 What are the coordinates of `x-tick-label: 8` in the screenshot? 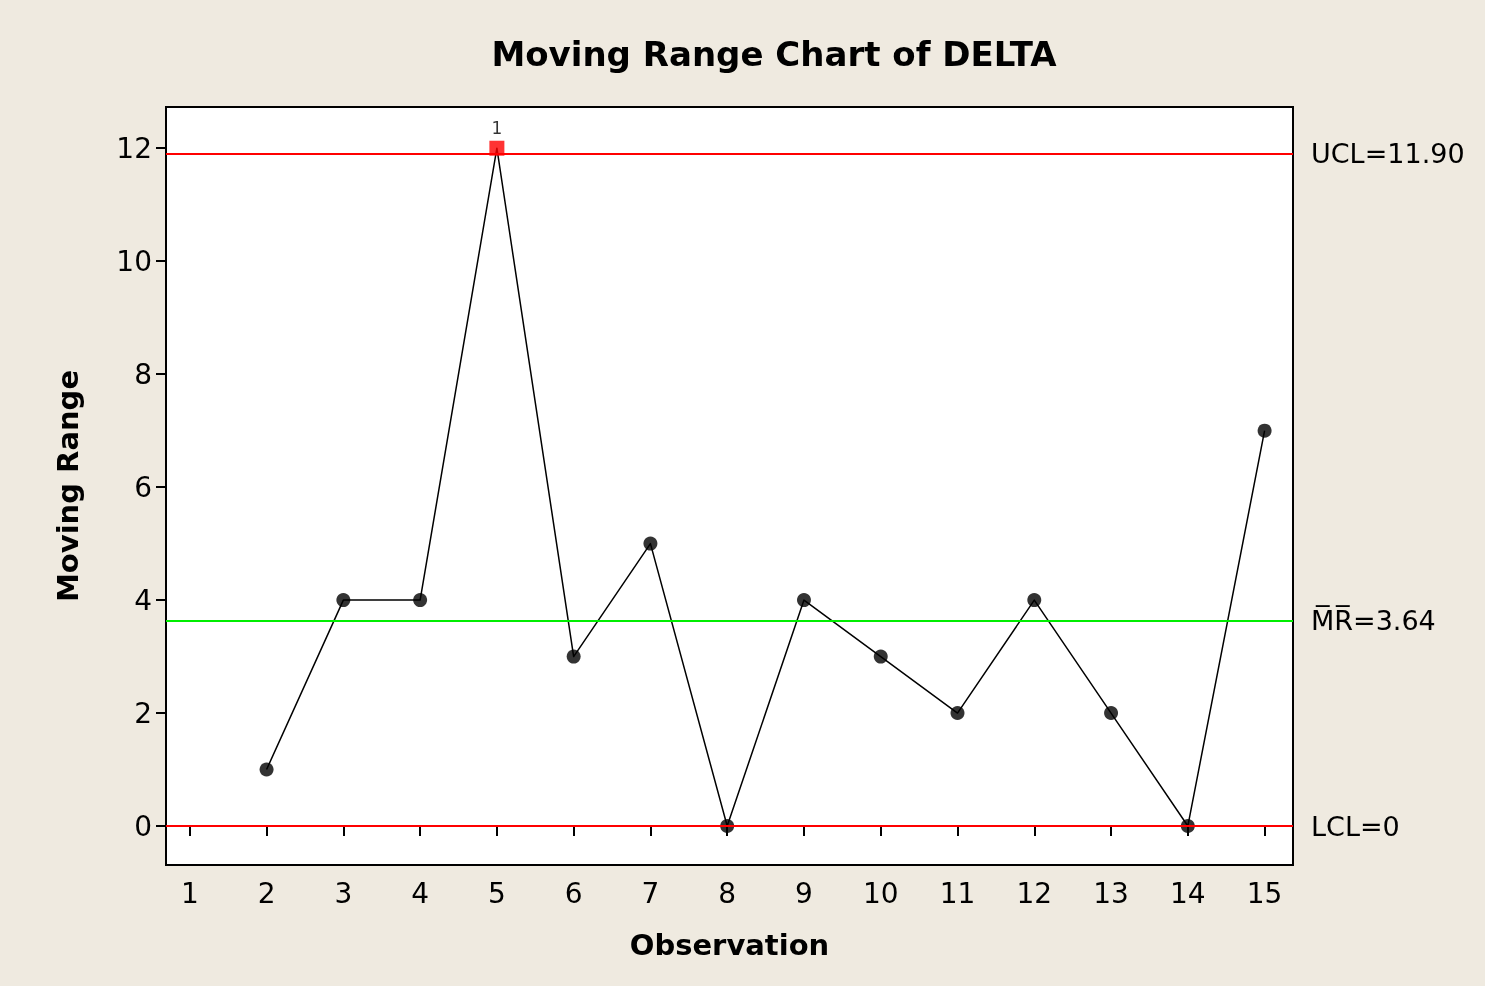 It's located at (727, 893).